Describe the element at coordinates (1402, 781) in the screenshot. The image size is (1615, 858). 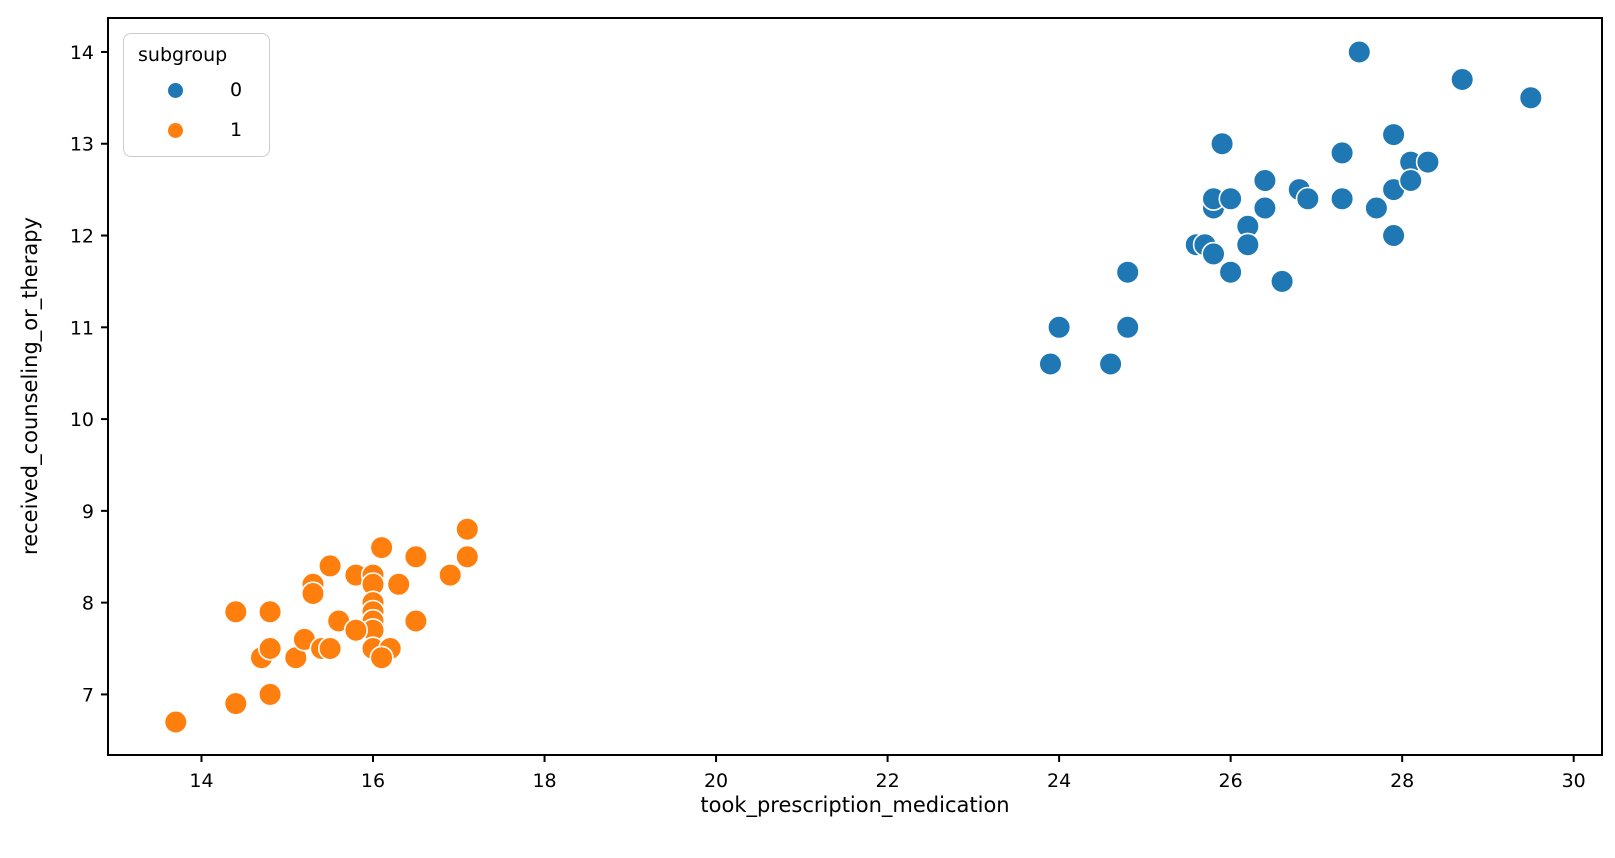
I see `x-tick-label: 28` at that location.